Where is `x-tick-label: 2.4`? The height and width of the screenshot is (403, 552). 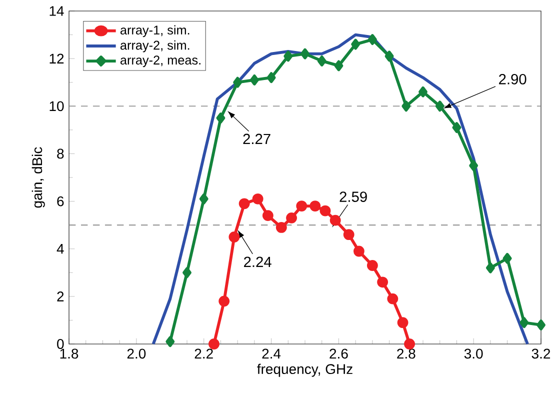 x-tick-label: 2.4 is located at coordinates (271, 353).